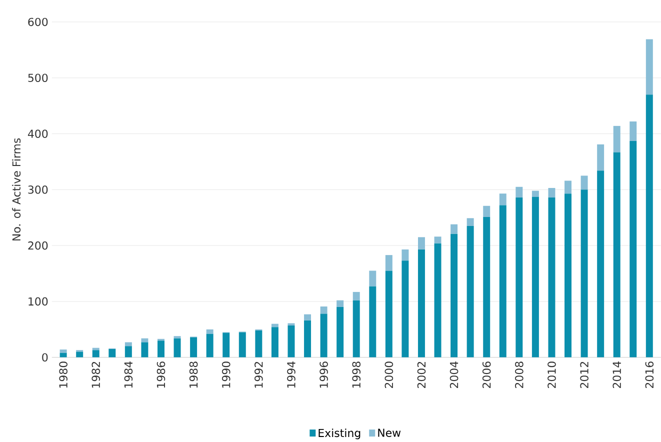 The image size is (661, 442). What do you see at coordinates (389, 432) in the screenshot?
I see `legend-label: New` at bounding box center [389, 432].